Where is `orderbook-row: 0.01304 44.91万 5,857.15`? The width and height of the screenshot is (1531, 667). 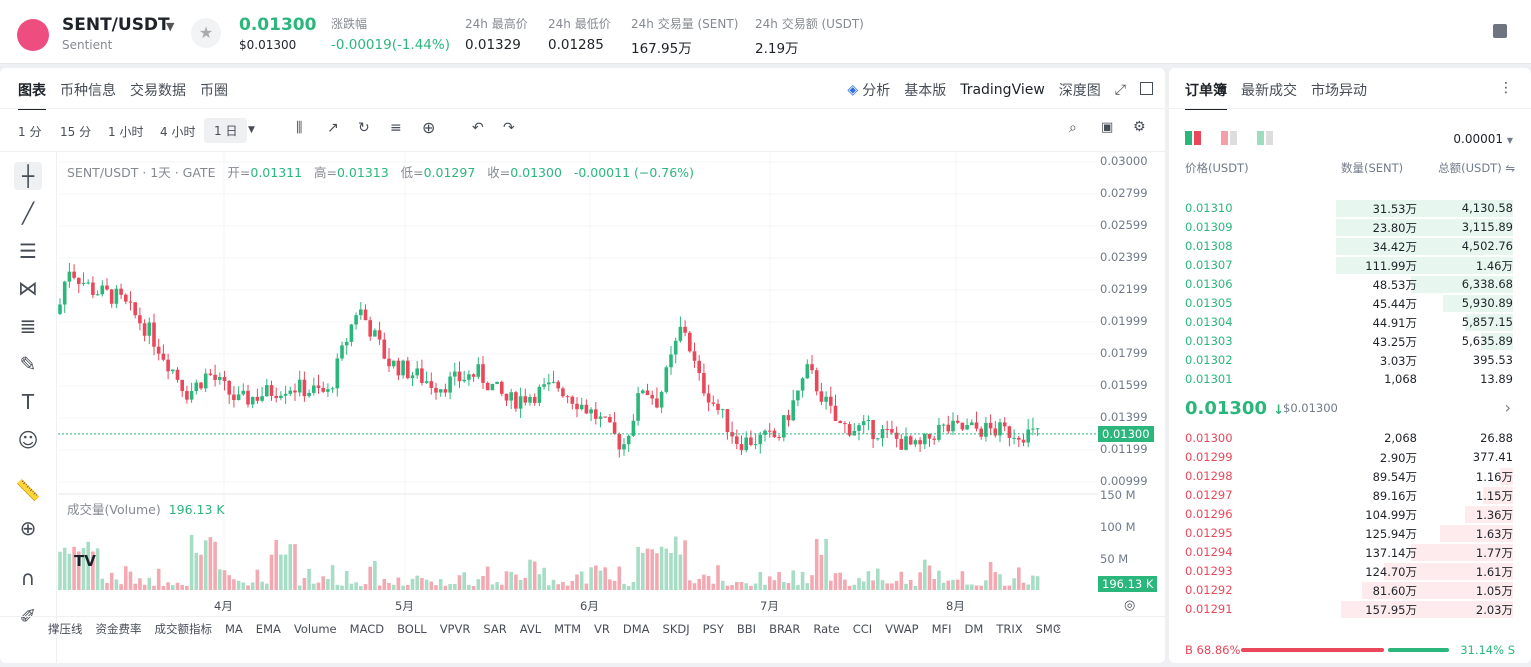 orderbook-row: 0.01304 44.91万 5,857.15 is located at coordinates (1349, 322).